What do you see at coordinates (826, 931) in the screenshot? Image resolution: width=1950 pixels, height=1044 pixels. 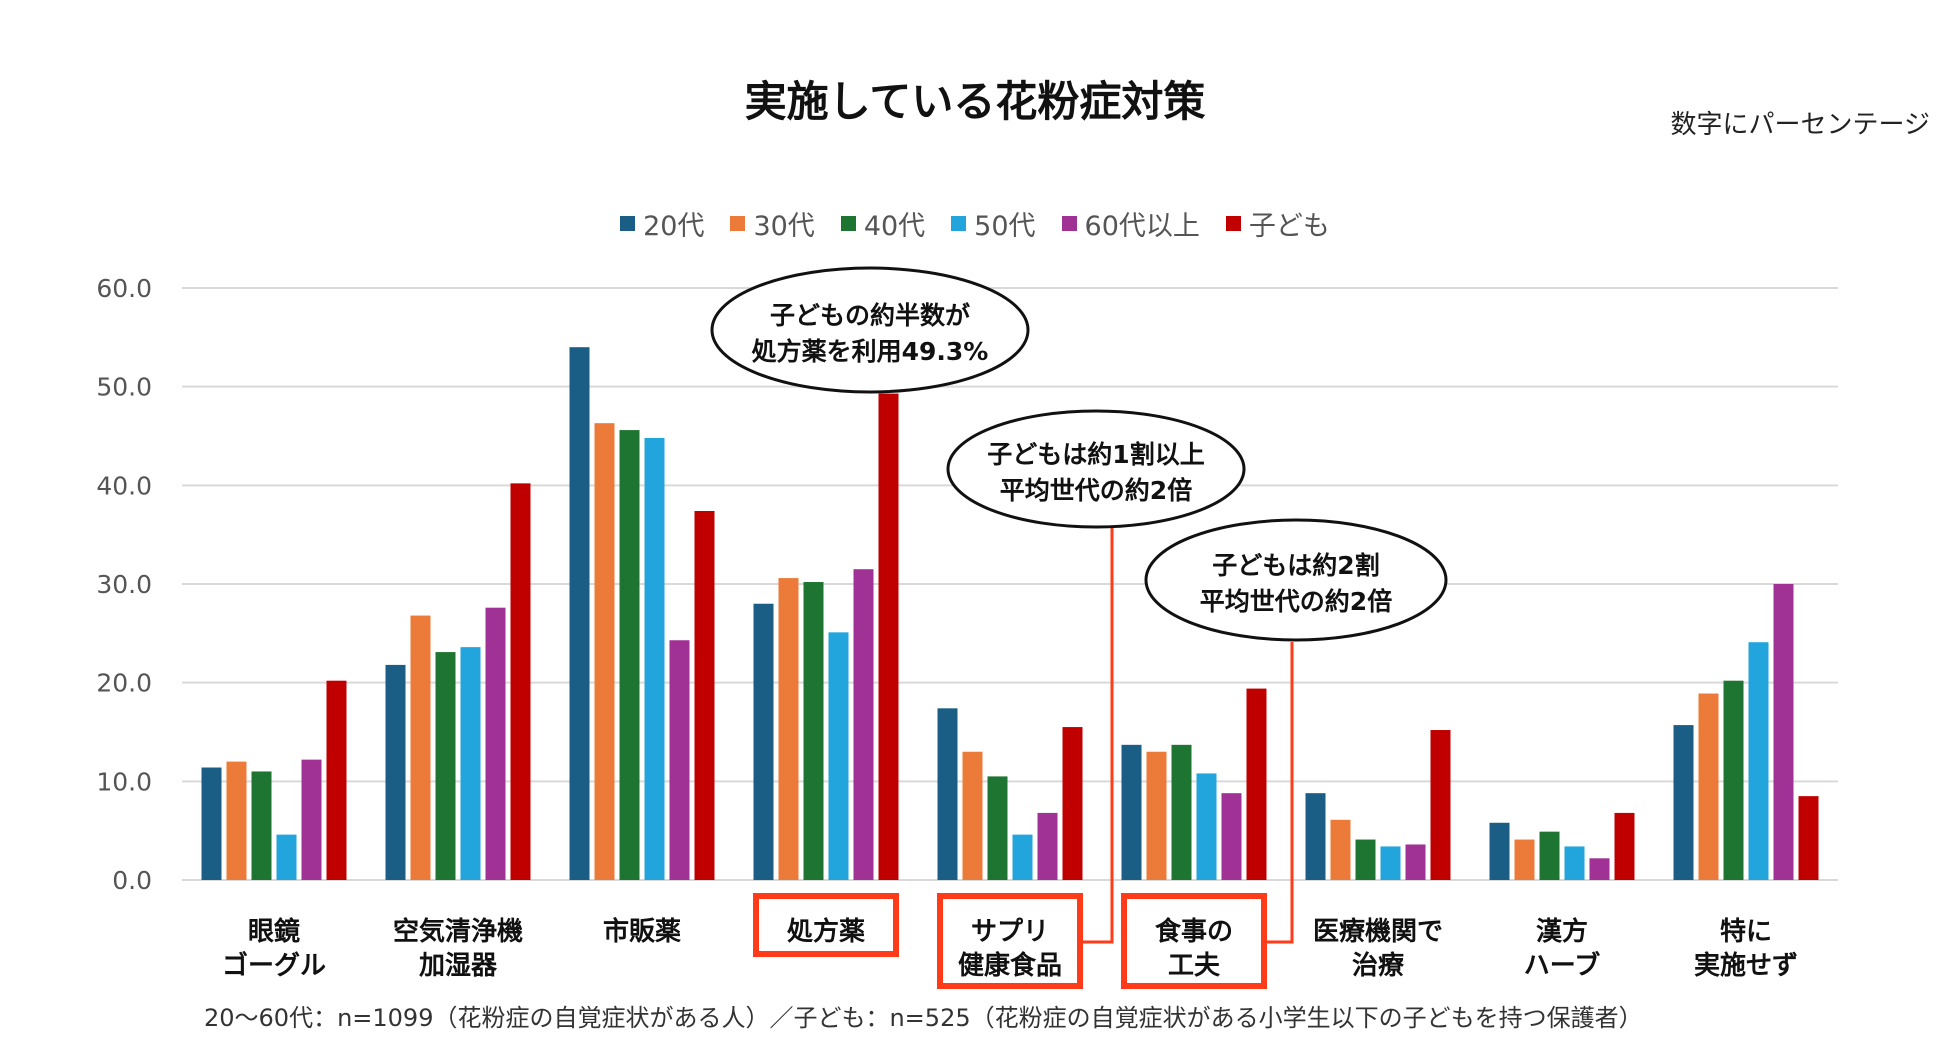 I see `x-category-label: 処方薬` at bounding box center [826, 931].